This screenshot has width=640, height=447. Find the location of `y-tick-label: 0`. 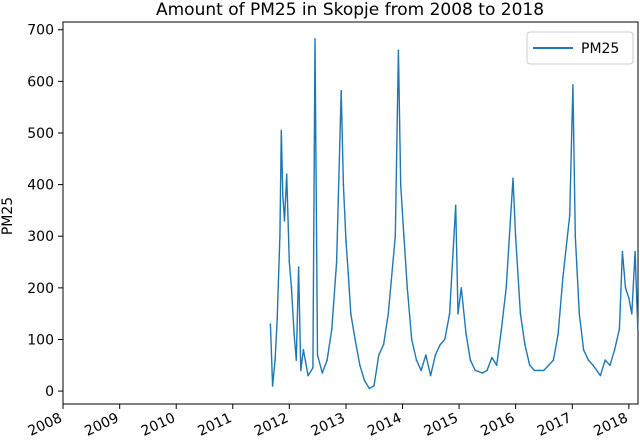

y-tick-label: 0 is located at coordinates (49, 392).